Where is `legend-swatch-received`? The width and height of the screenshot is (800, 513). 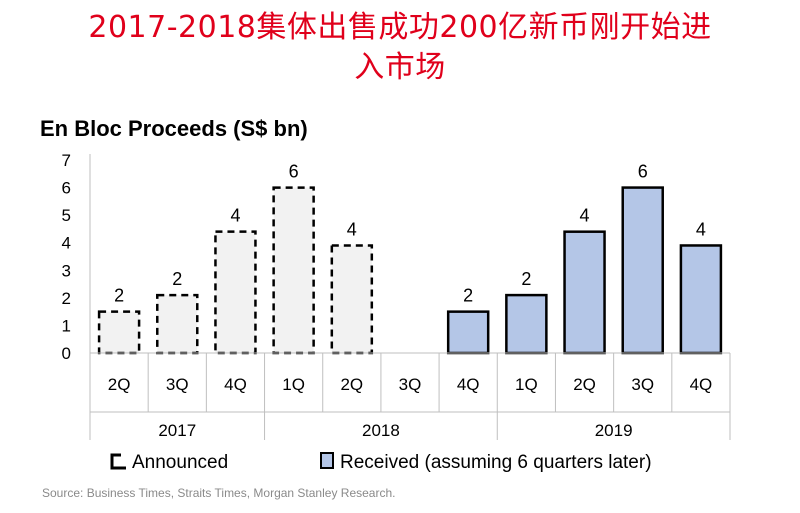
legend-swatch-received is located at coordinates (327, 460).